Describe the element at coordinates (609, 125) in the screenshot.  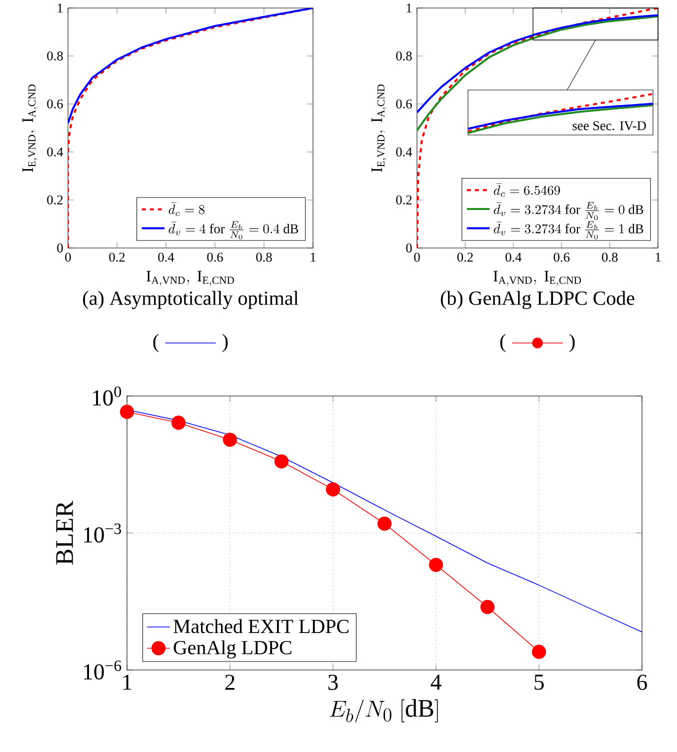
I see `annotation: see Sec. IV-D` at that location.